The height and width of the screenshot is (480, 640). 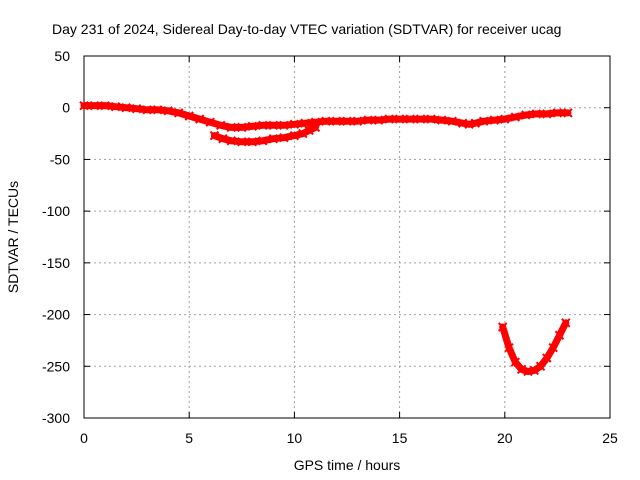 What do you see at coordinates (505, 438) in the screenshot?
I see `x-tick-label: 20` at bounding box center [505, 438].